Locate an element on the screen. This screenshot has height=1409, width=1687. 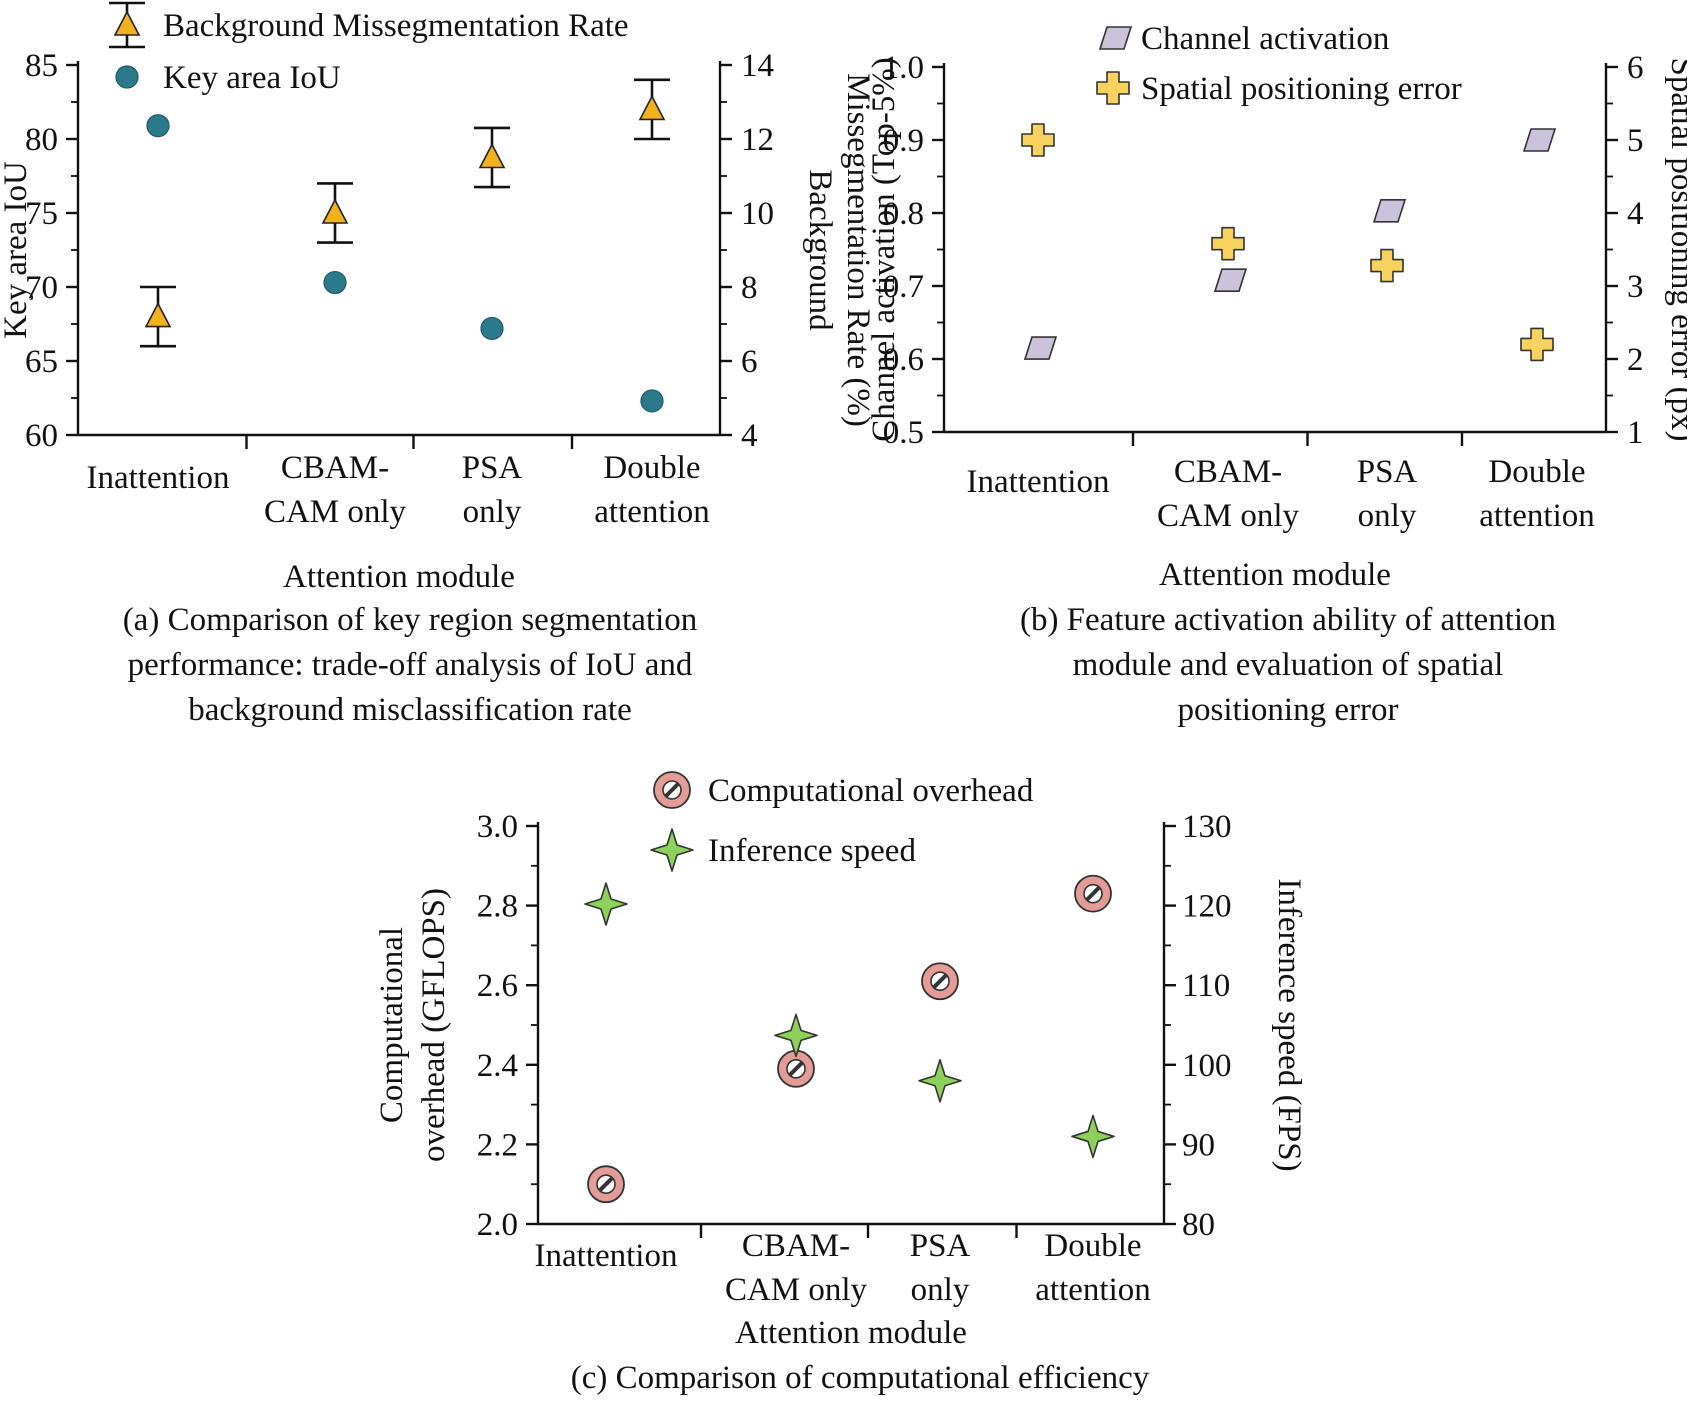
left-axis-label: Computational is located at coordinates (392, 1025).